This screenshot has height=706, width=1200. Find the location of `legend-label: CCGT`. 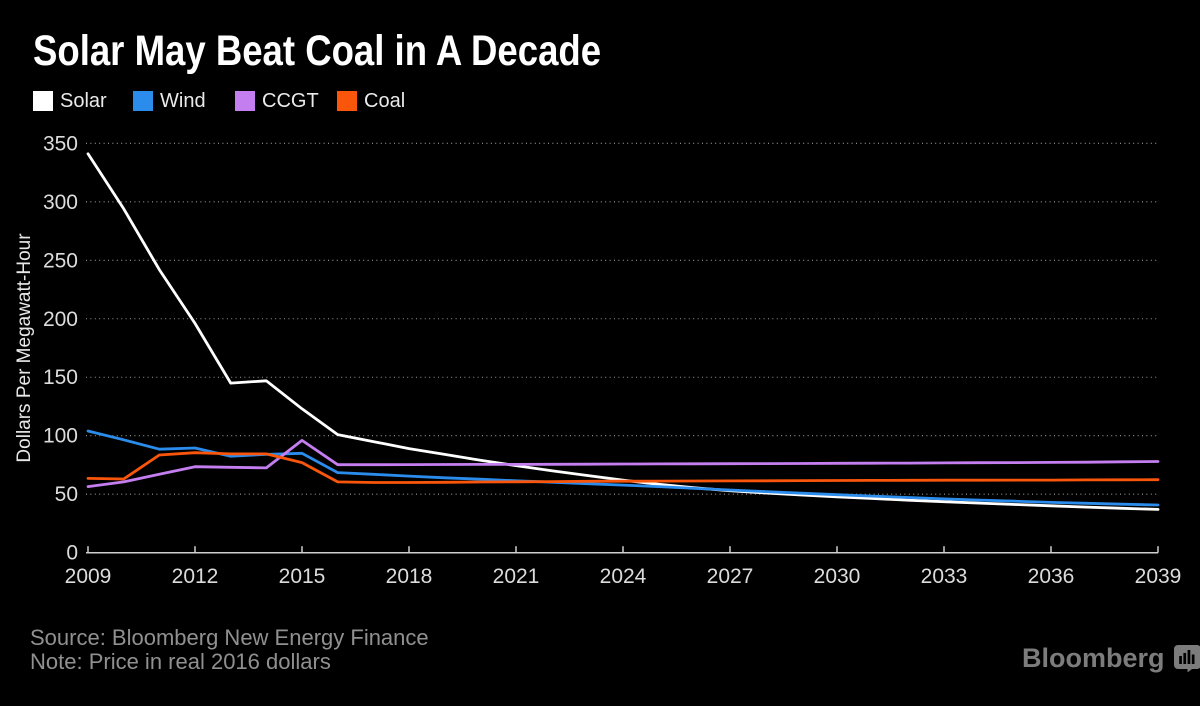

legend-label: CCGT is located at coordinates (290, 101).